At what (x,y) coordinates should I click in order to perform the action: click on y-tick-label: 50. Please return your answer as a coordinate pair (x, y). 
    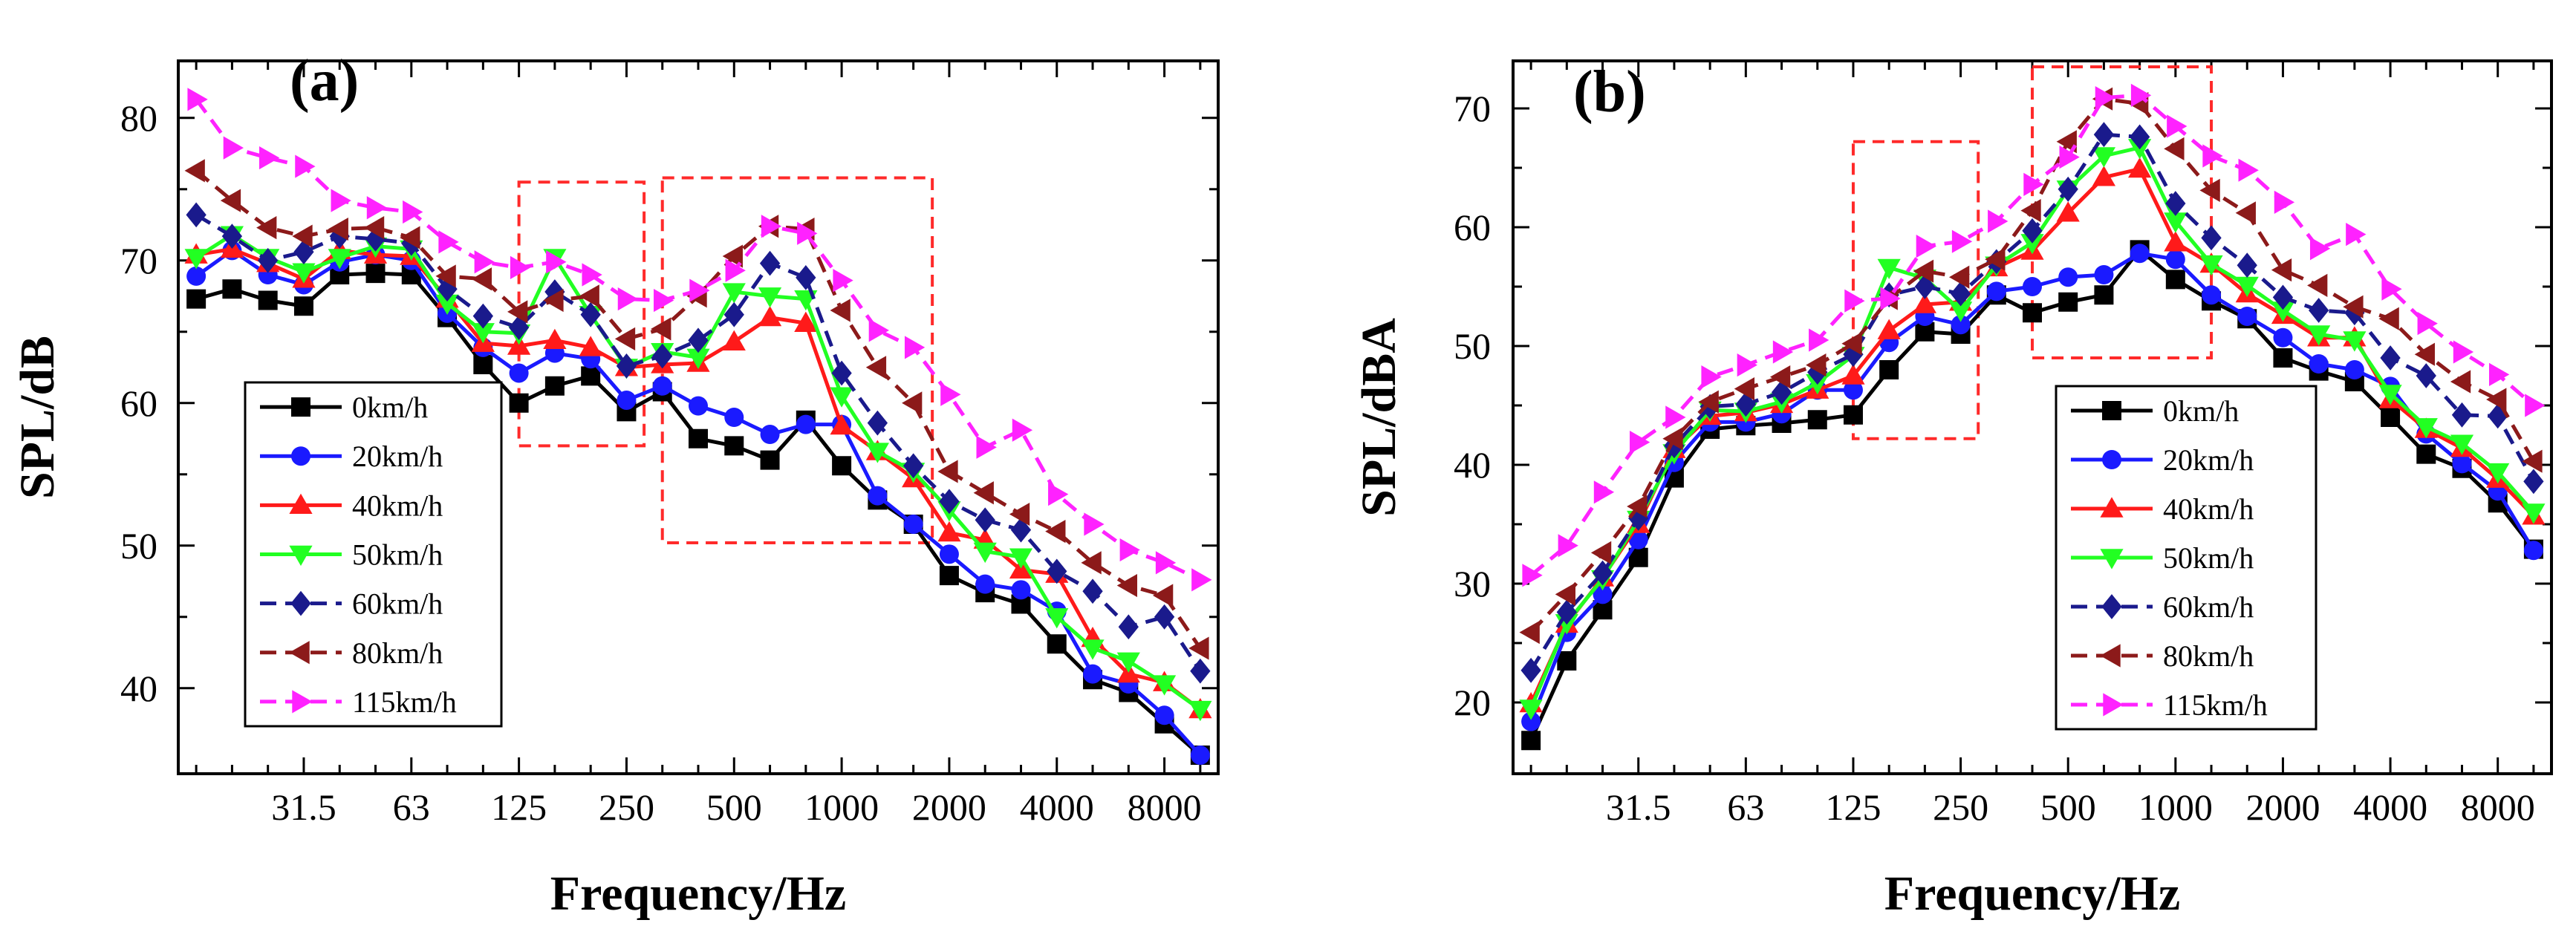
    Looking at the image, I should click on (139, 546).